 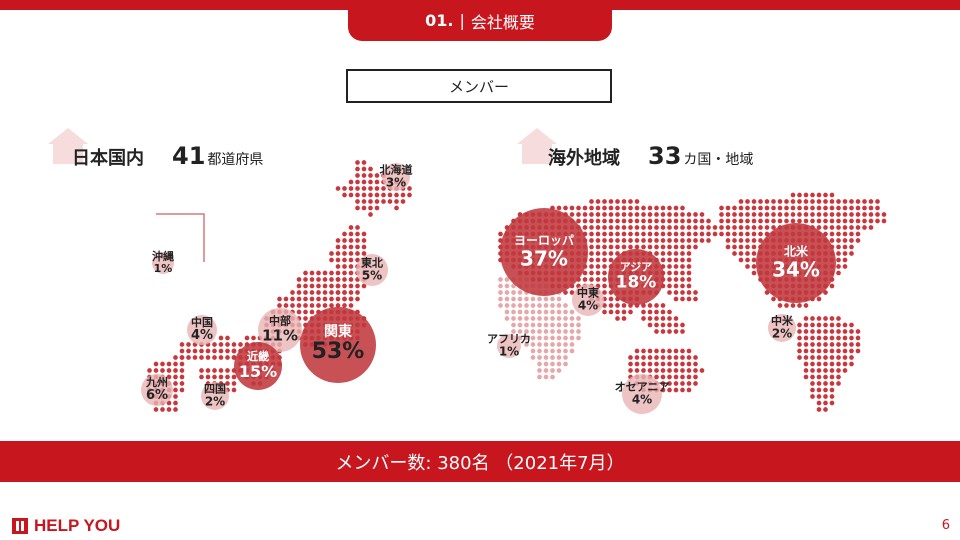 What do you see at coordinates (280, 321) in the screenshot?
I see `region-name: 中部` at bounding box center [280, 321].